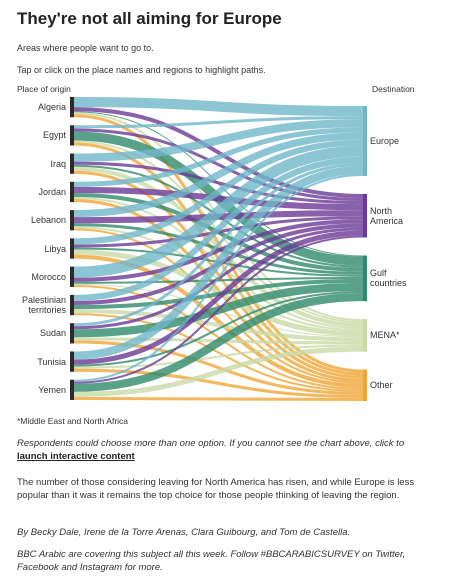 The width and height of the screenshot is (458, 584). Describe the element at coordinates (58, 163) in the screenshot. I see `origin-label: Iraq` at that location.